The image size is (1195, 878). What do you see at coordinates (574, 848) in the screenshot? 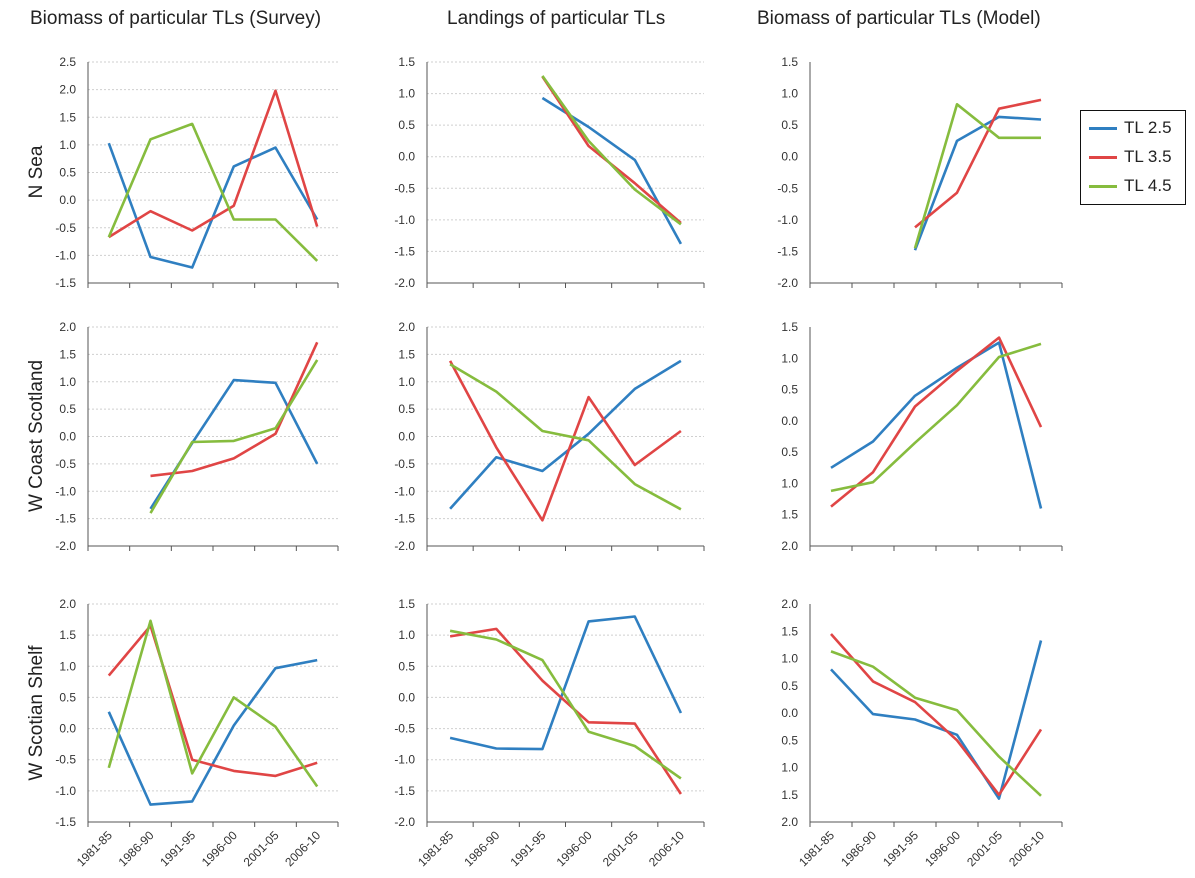
I see `x-tick-label: 1996-00` at bounding box center [574, 848].